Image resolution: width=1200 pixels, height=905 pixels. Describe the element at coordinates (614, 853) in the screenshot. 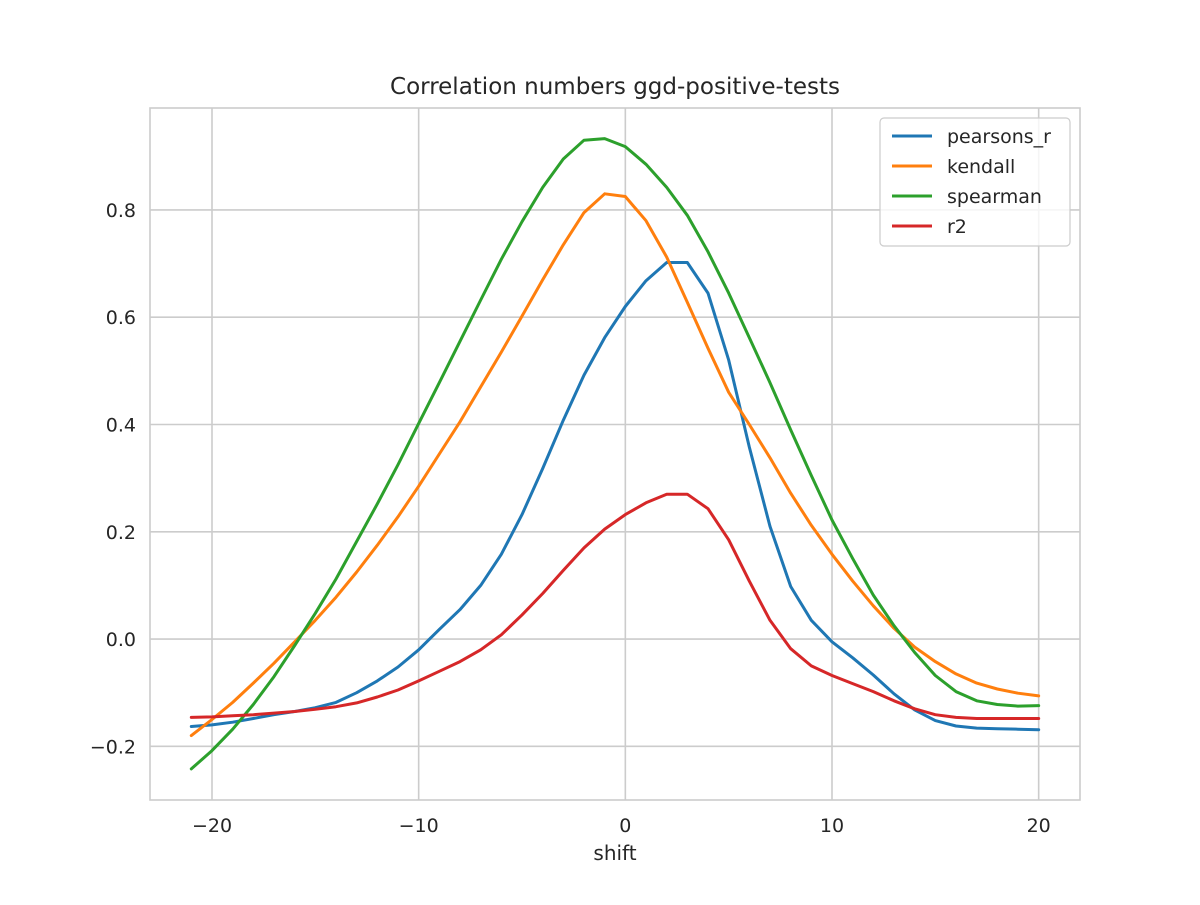

I see `x-axis-label: shift` at that location.